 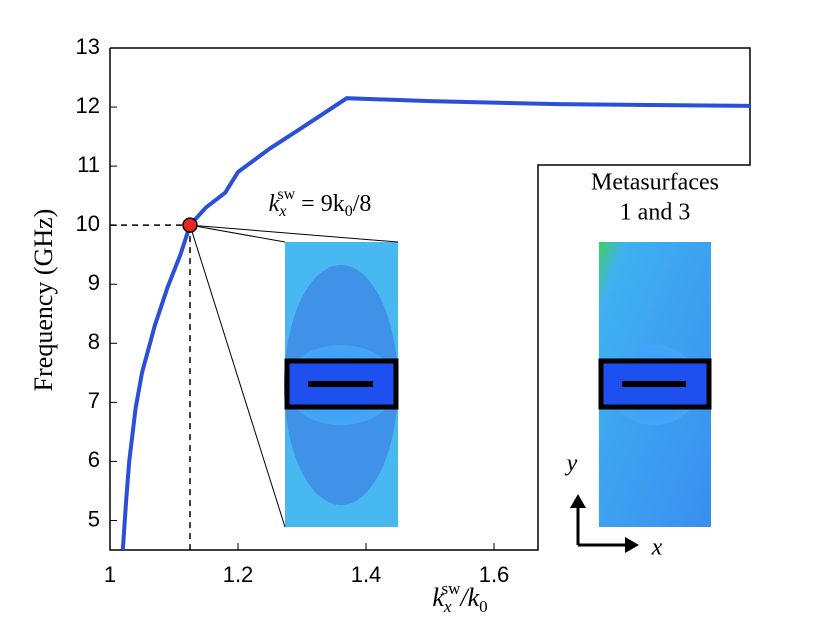 What do you see at coordinates (447, 606) in the screenshot?
I see `x-axis-label-part: x` at bounding box center [447, 606].